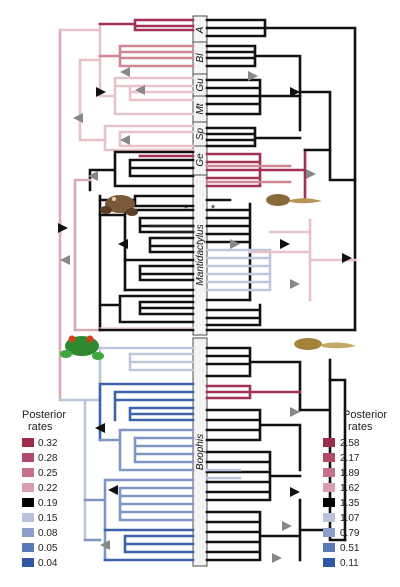 The image size is (400, 587). I want to click on legend-right-item-label: 1.89, so click(350, 473).